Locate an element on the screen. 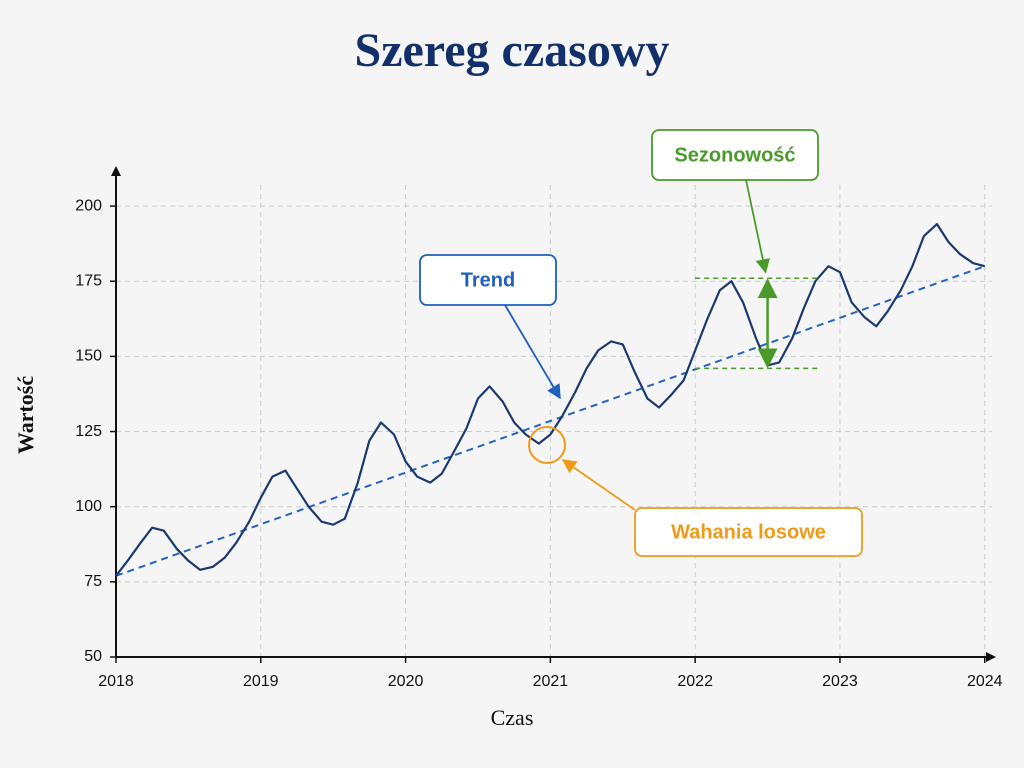  annotation-text: Wahania losowe is located at coordinates (748, 532).